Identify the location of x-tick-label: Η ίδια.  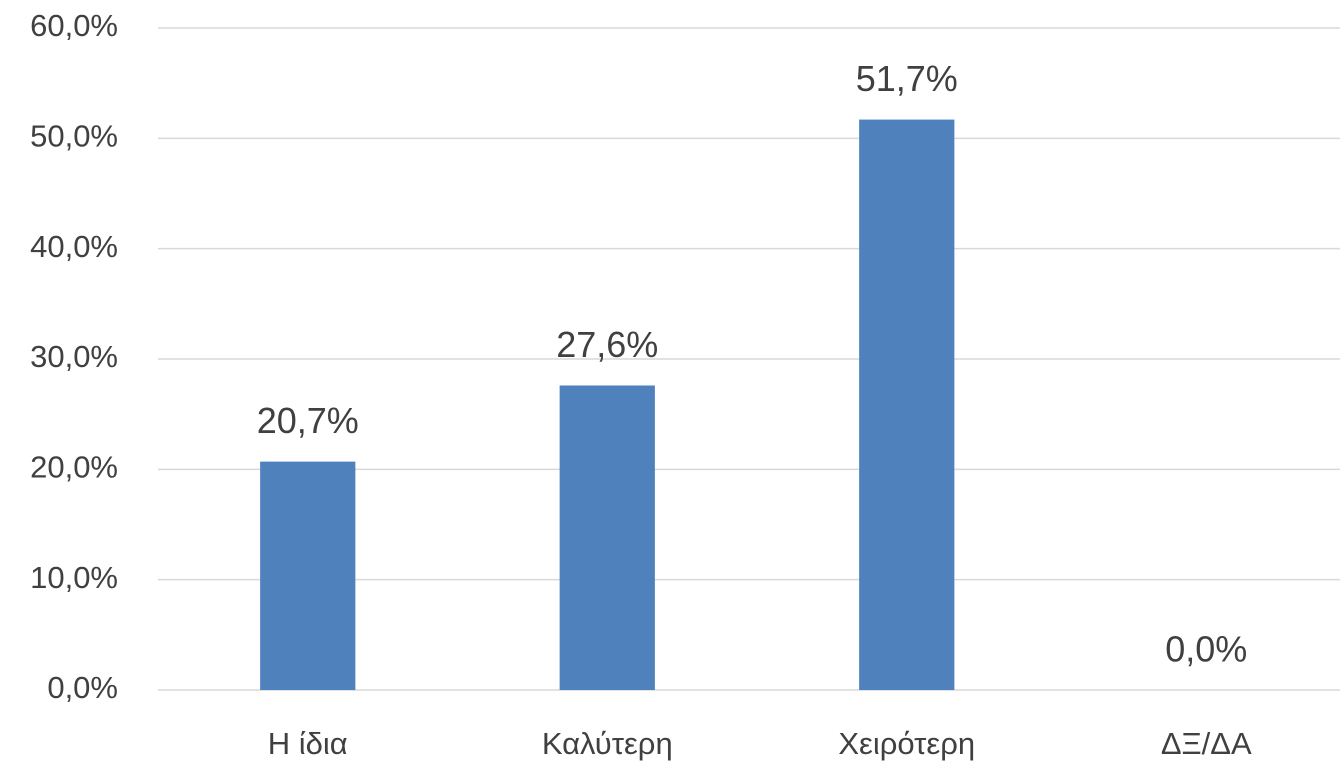
(308, 743).